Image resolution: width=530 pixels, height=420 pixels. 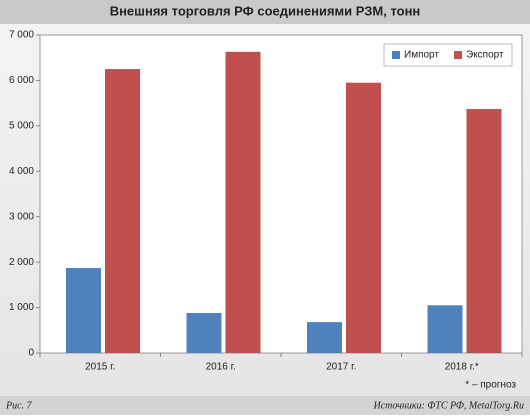 I want to click on title-bar, so click(x=265, y=12).